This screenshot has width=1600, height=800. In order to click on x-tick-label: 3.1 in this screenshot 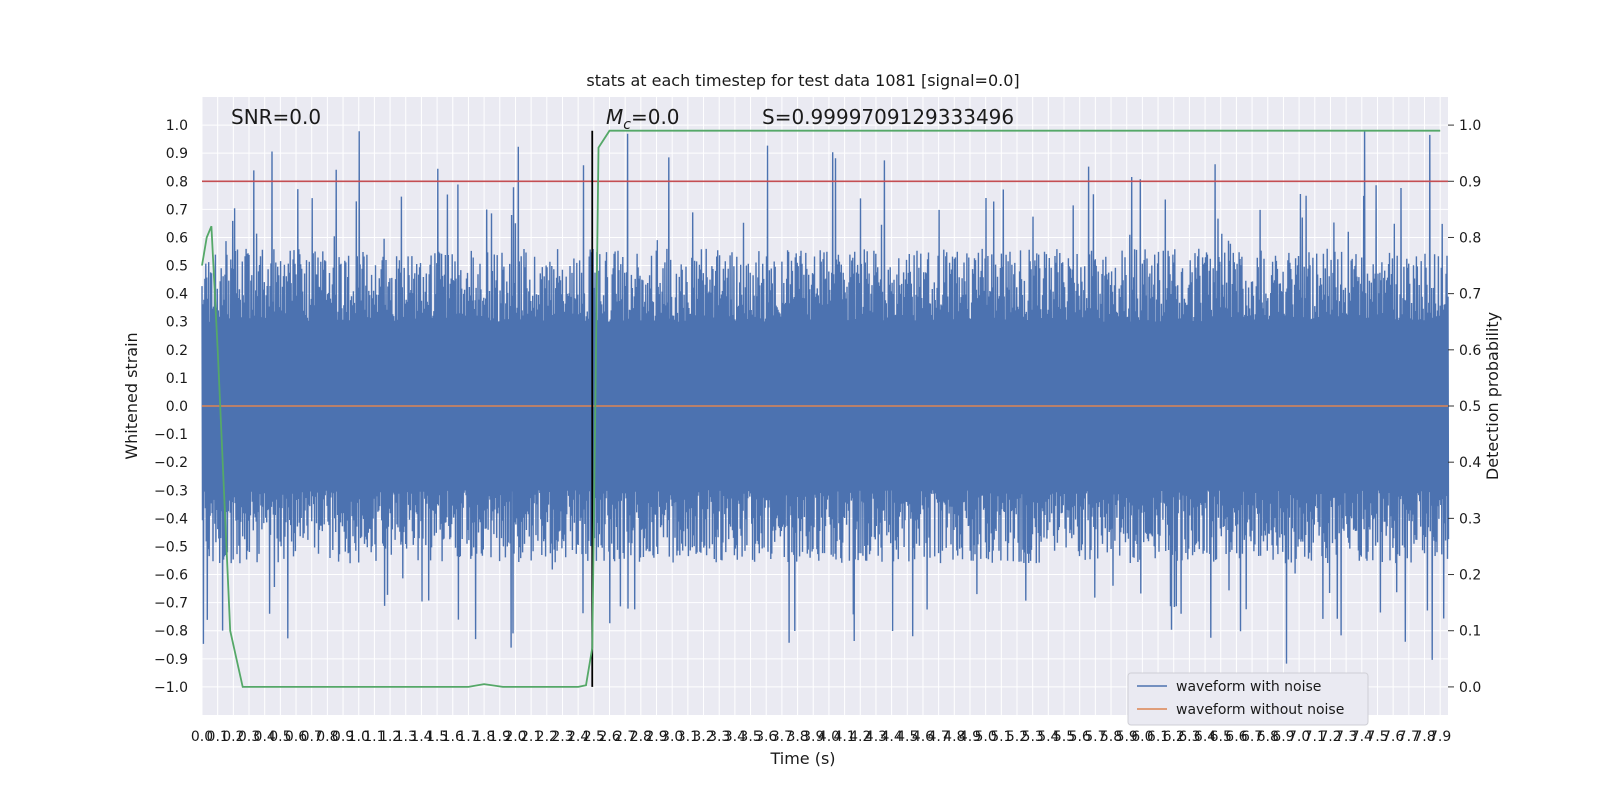, I will do `click(688, 737)`.